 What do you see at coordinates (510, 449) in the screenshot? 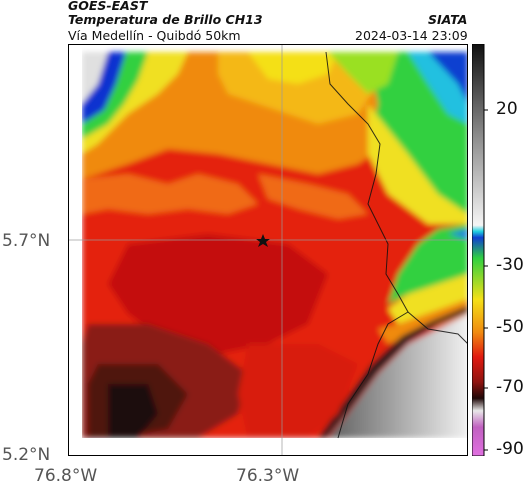
I see `colorbar-label-minus-90: -90` at bounding box center [510, 449].